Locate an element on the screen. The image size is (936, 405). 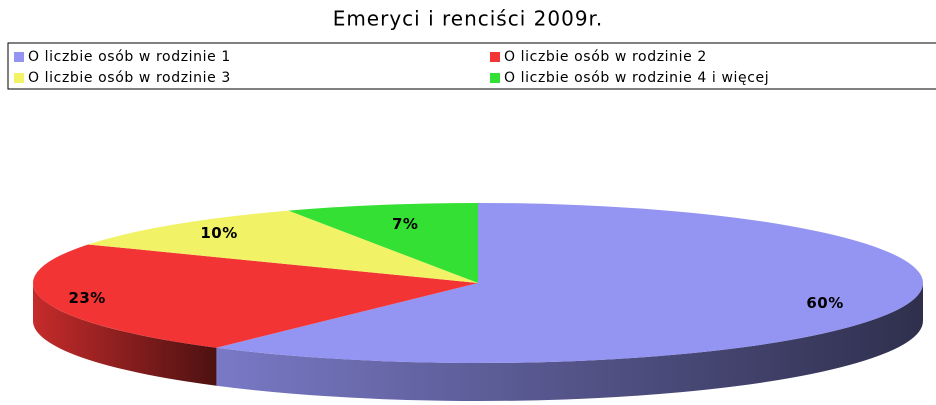
data-label: 10% is located at coordinates (218, 233).